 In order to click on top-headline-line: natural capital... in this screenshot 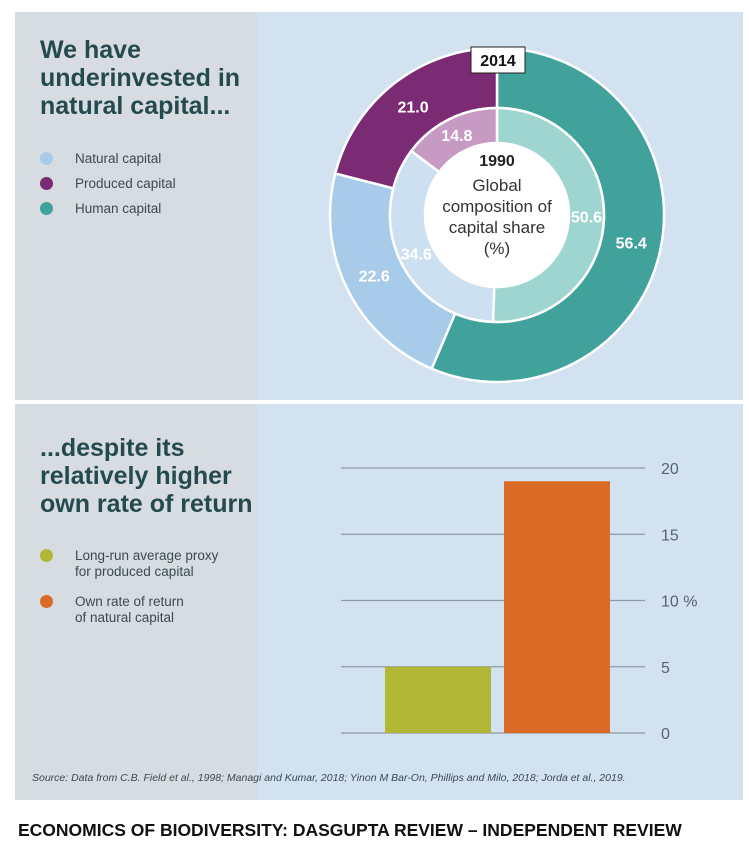, I will do `click(135, 106)`.